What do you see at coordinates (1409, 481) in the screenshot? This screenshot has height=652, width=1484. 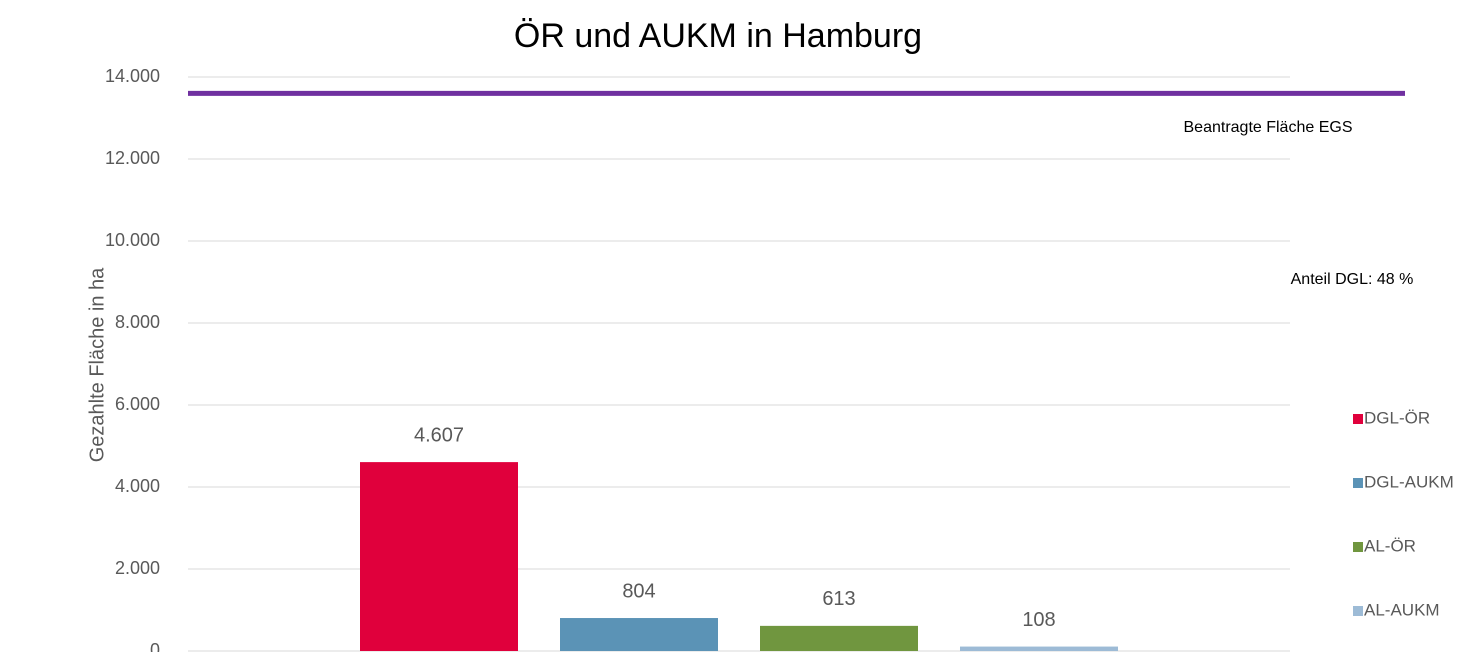 I see `legend-label: DGL-AUKM` at bounding box center [1409, 481].